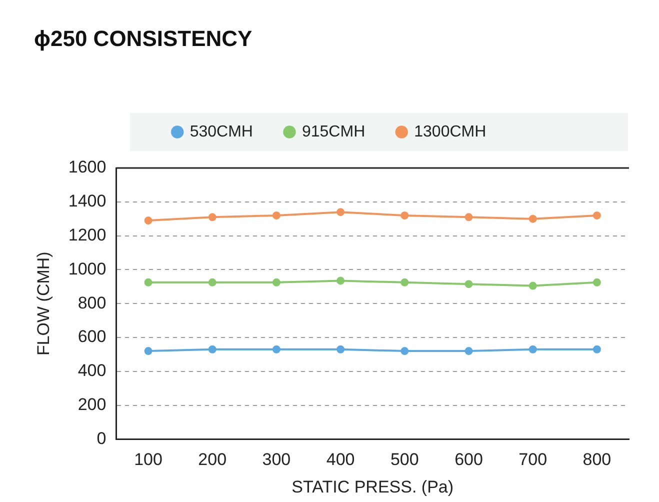  I want to click on x-tick-label: 300, so click(276, 460).